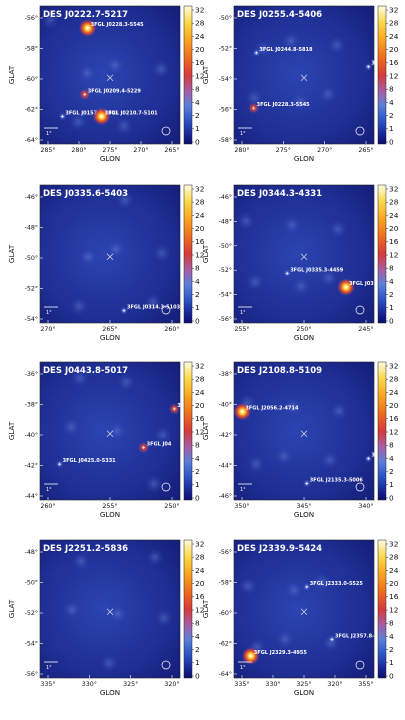 The width and height of the screenshot is (405, 720). Describe the element at coordinates (225, 246) in the screenshot. I see `y-tick-label: -50°` at that location.